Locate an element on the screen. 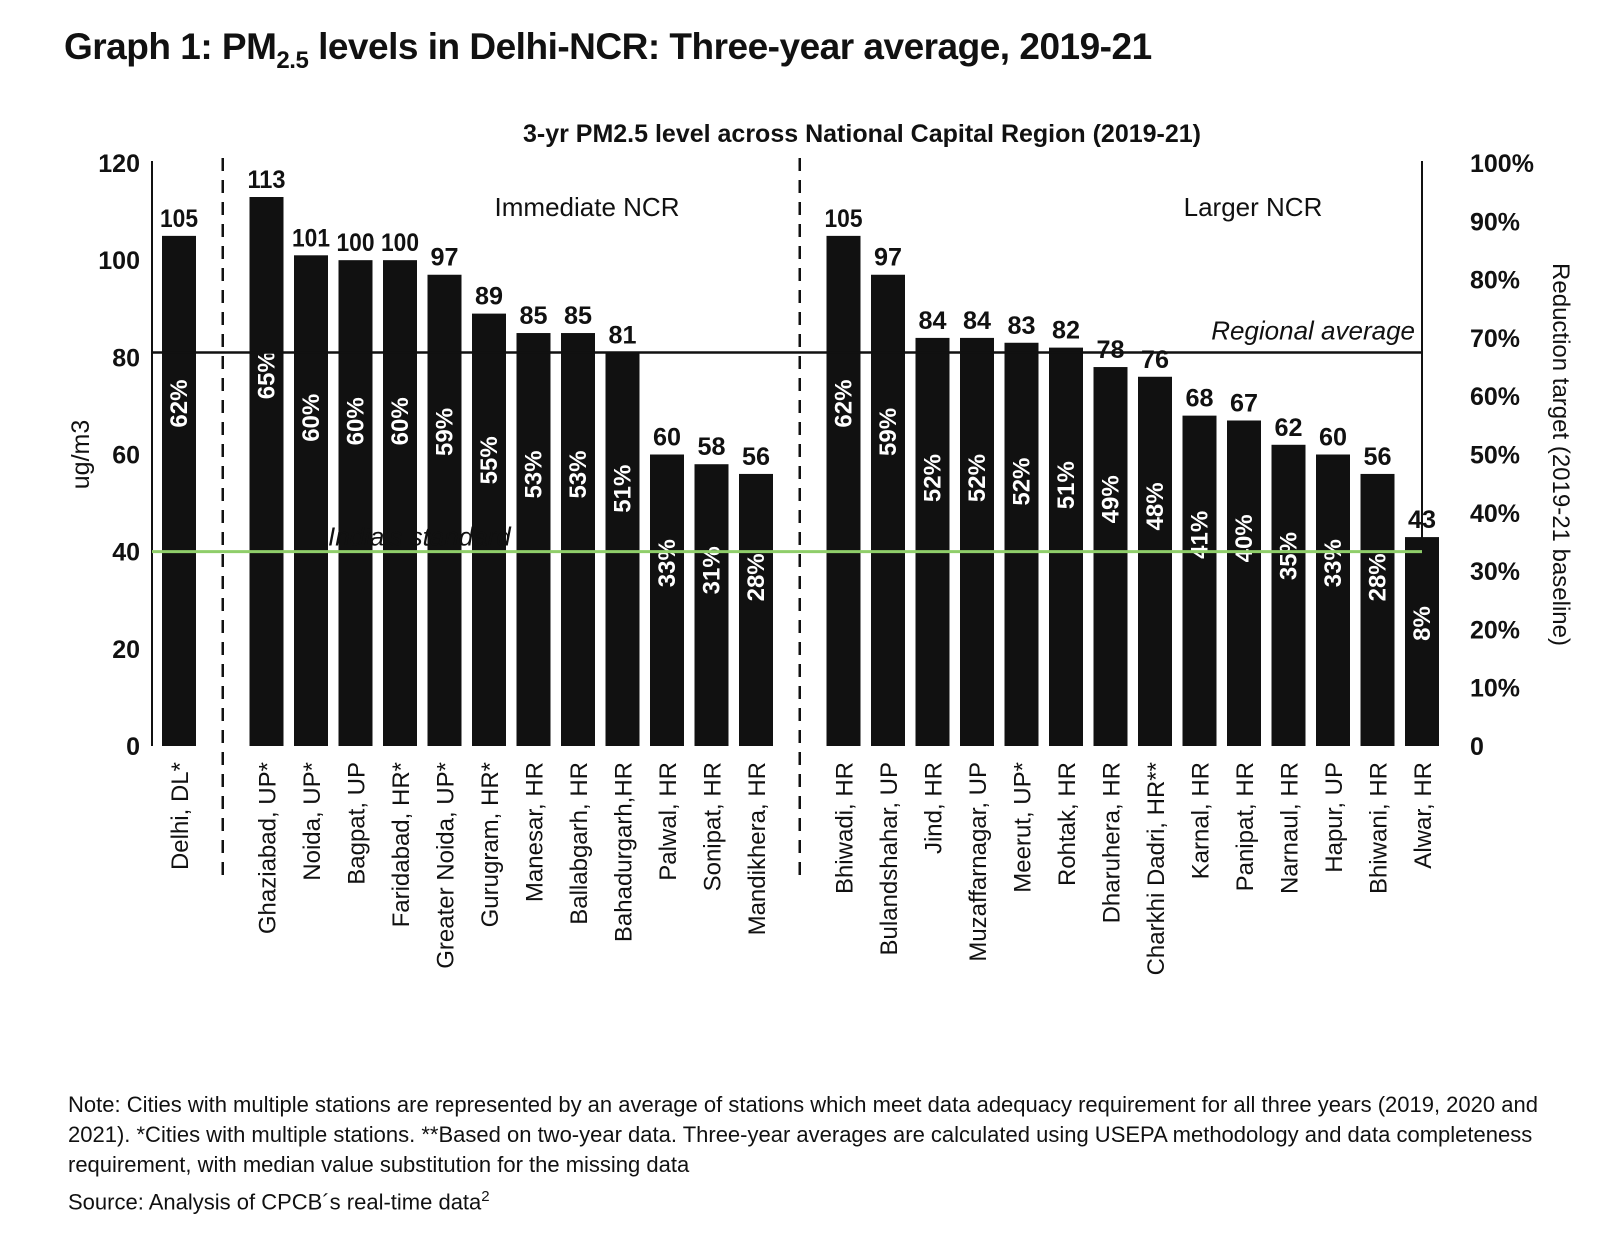  bar-value-label: 81 is located at coordinates (623, 335).